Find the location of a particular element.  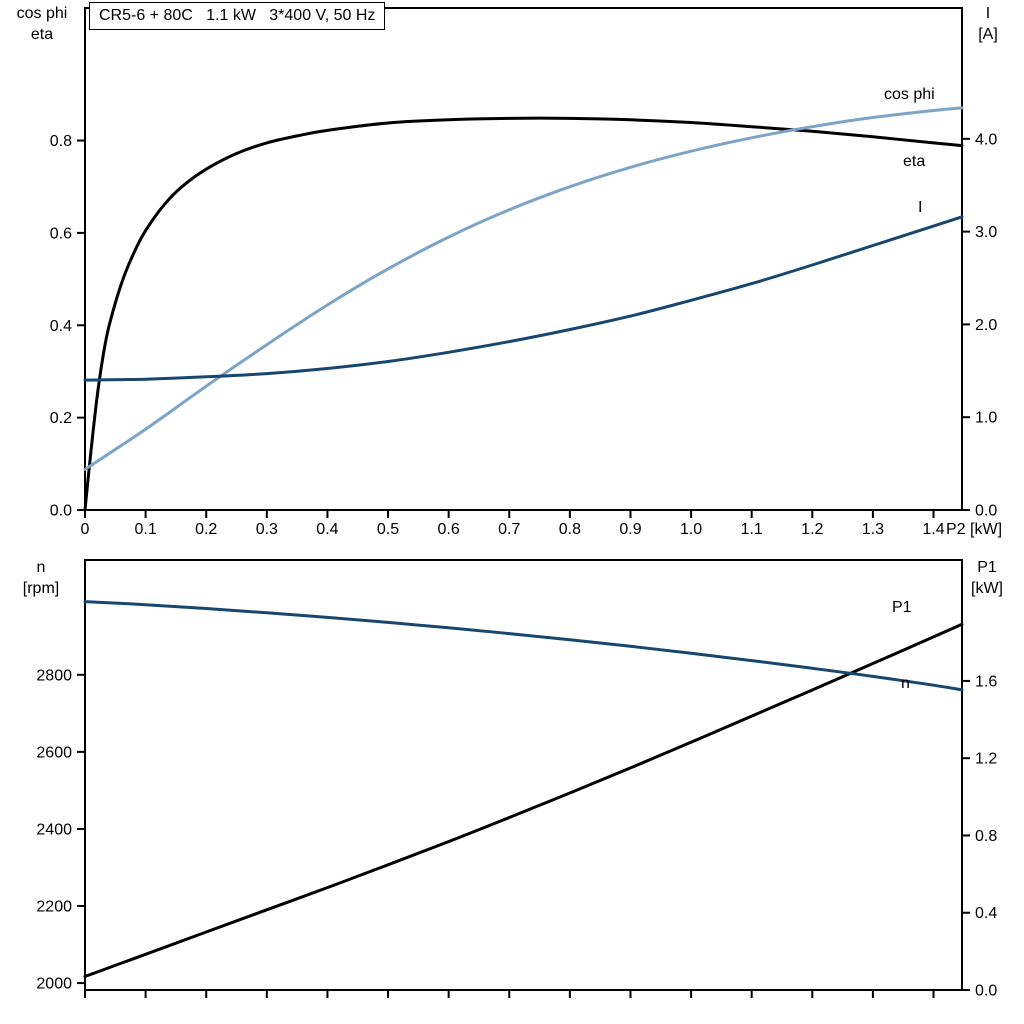

right-axis-name-line1: P1 is located at coordinates (987, 567).